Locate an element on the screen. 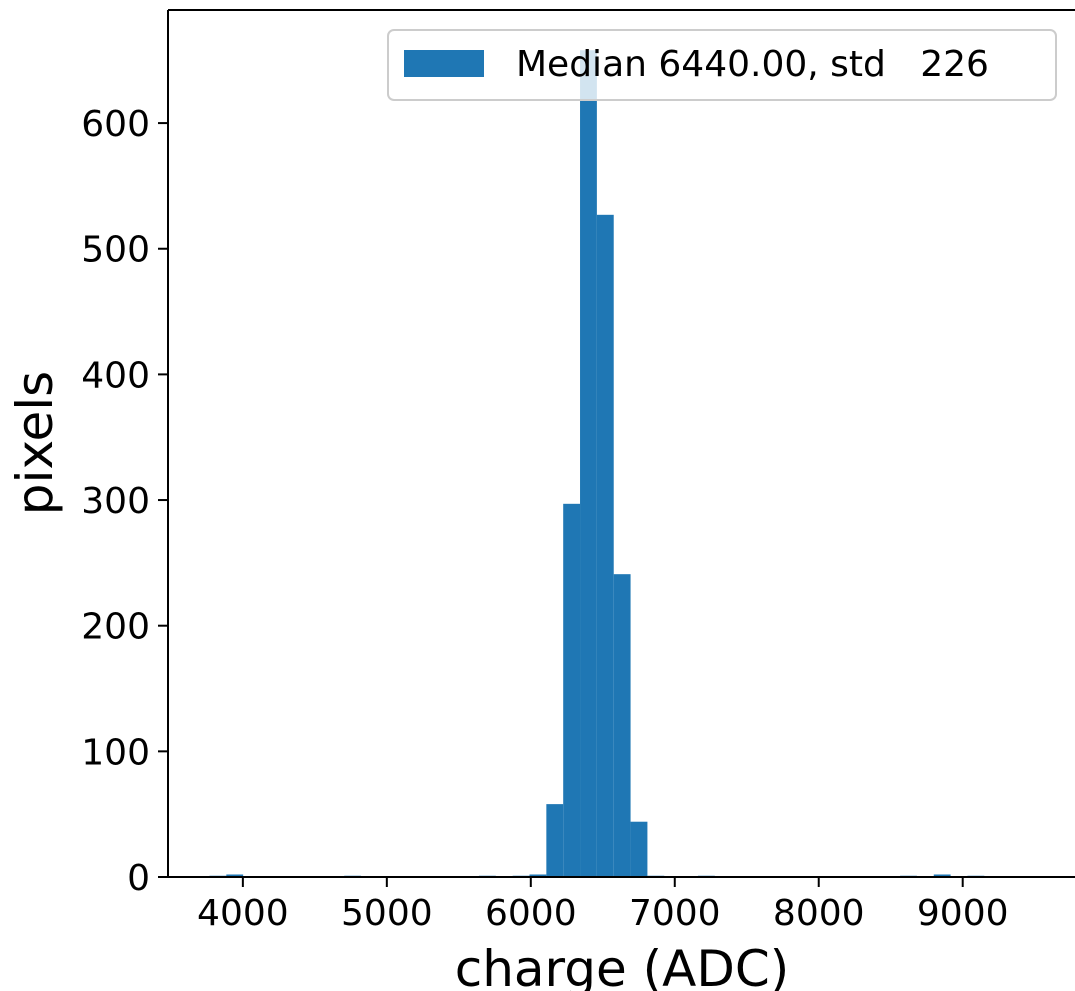 This screenshot has width=1075, height=991. x-axis-label: charge (ADC) is located at coordinates (622, 965).